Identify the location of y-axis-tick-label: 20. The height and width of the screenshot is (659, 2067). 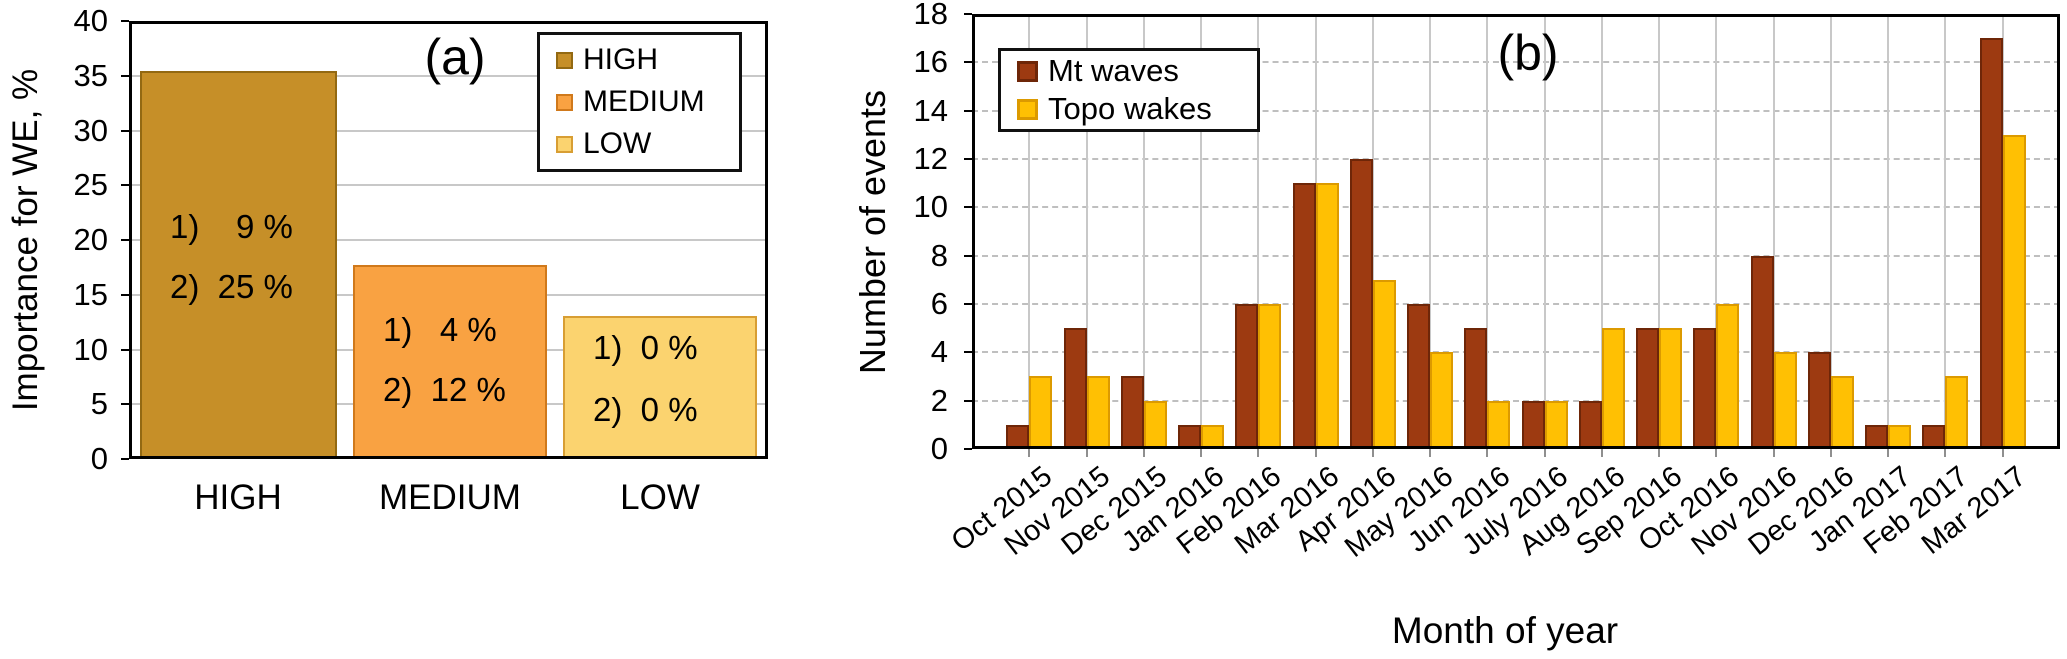
(90, 239).